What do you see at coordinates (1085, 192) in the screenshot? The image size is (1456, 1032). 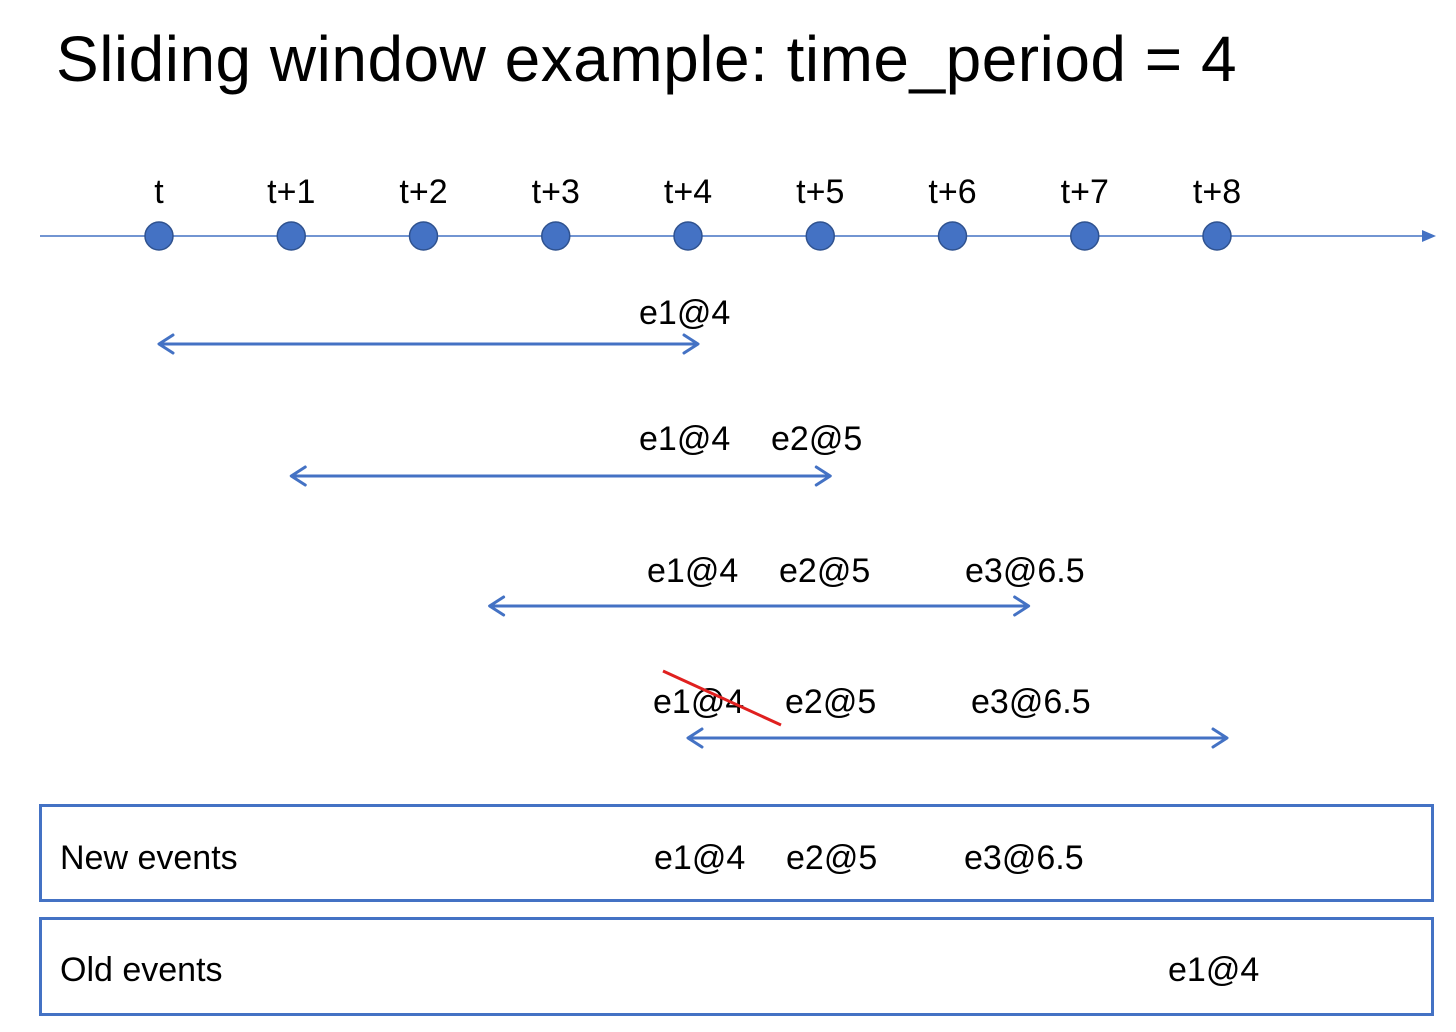 I see `timeline-tick-label: t+7` at bounding box center [1085, 192].